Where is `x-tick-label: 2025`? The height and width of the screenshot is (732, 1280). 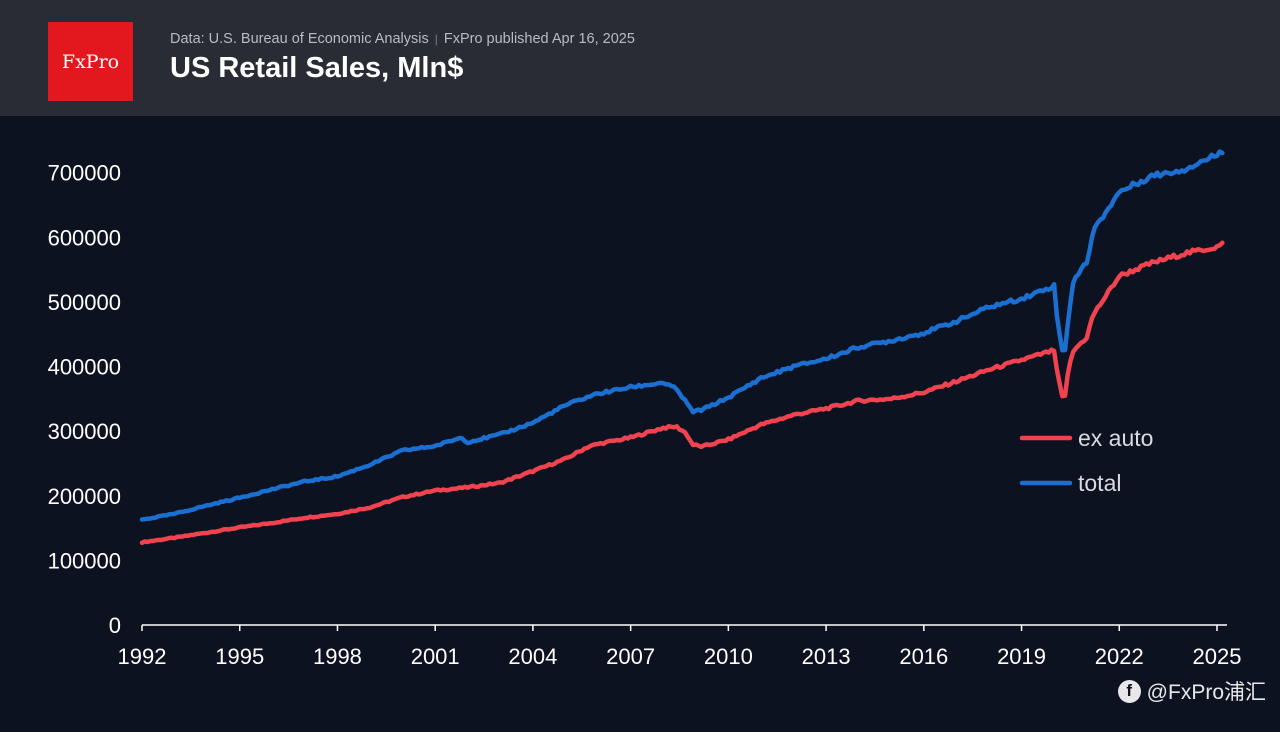
x-tick-label: 2025 is located at coordinates (1217, 656).